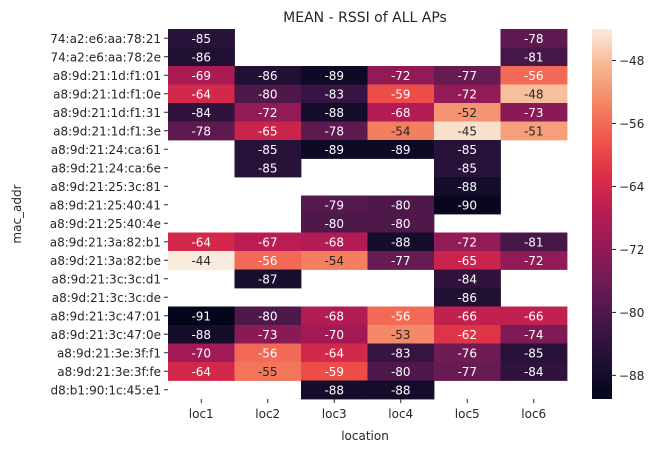 The image size is (657, 453). What do you see at coordinates (467, 414) in the screenshot?
I see `x-tick-label: loc5` at bounding box center [467, 414].